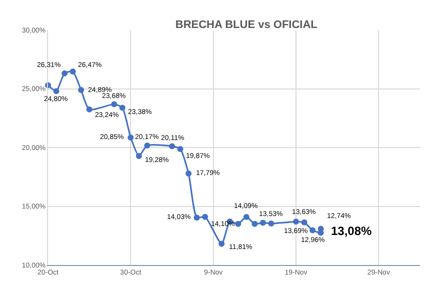  I want to click on data-label: 13,08%, so click(351, 231).